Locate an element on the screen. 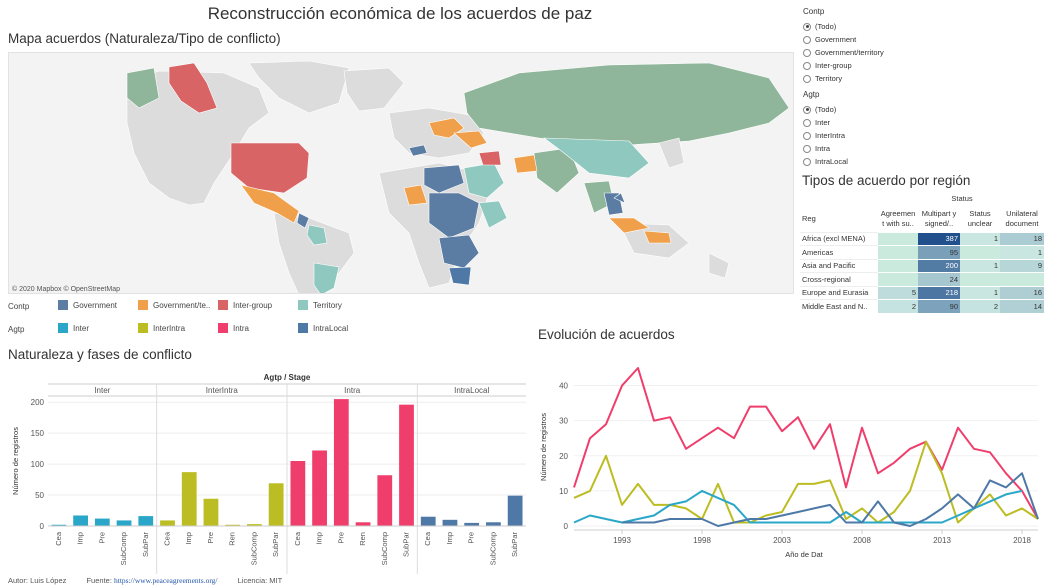 The width and height of the screenshot is (1048, 588). agtp-option-inter: Inter is located at coordinates (923, 122).